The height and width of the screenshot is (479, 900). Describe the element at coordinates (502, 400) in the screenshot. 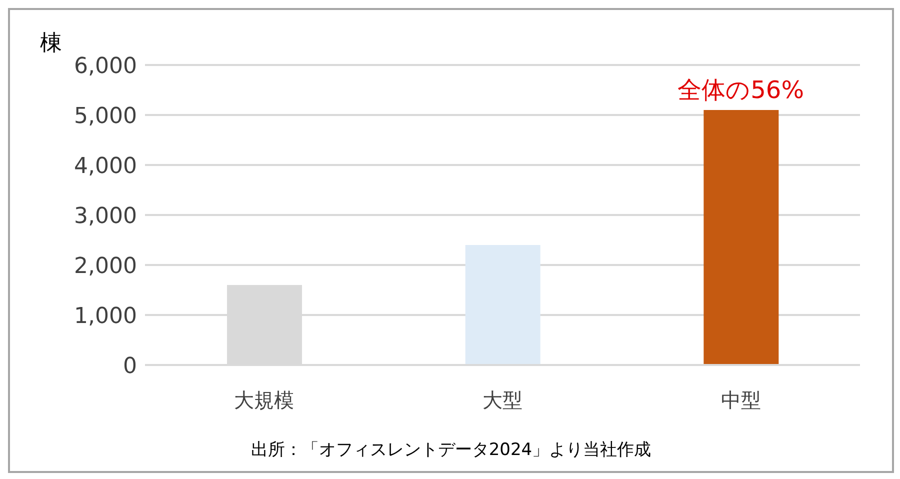

I see `x-tick-label: 大型` at that location.